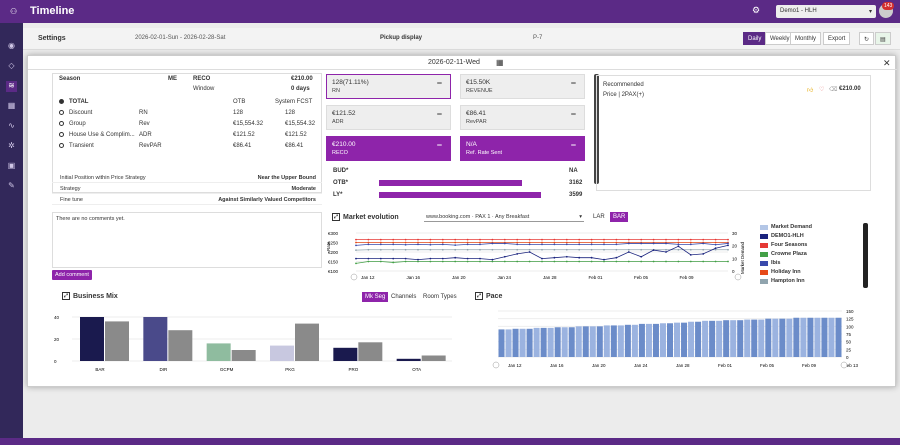 This screenshot has width=900, height=445. Describe the element at coordinates (243, 355) in the screenshot. I see `bar` at that location.